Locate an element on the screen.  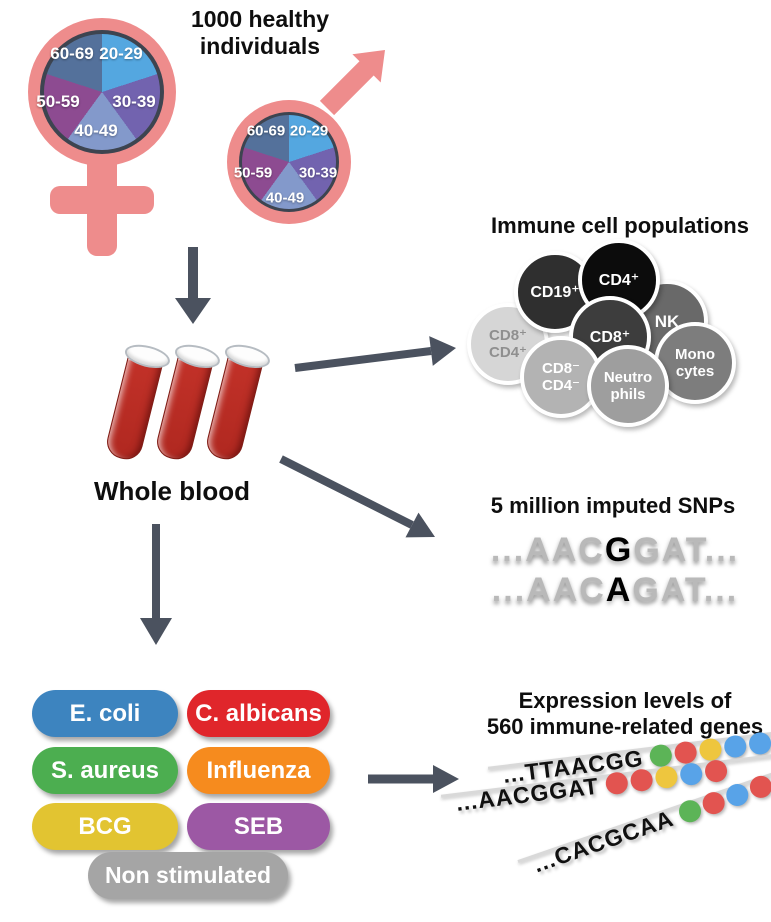
stimulus-bcg: BCG is located at coordinates (105, 826).